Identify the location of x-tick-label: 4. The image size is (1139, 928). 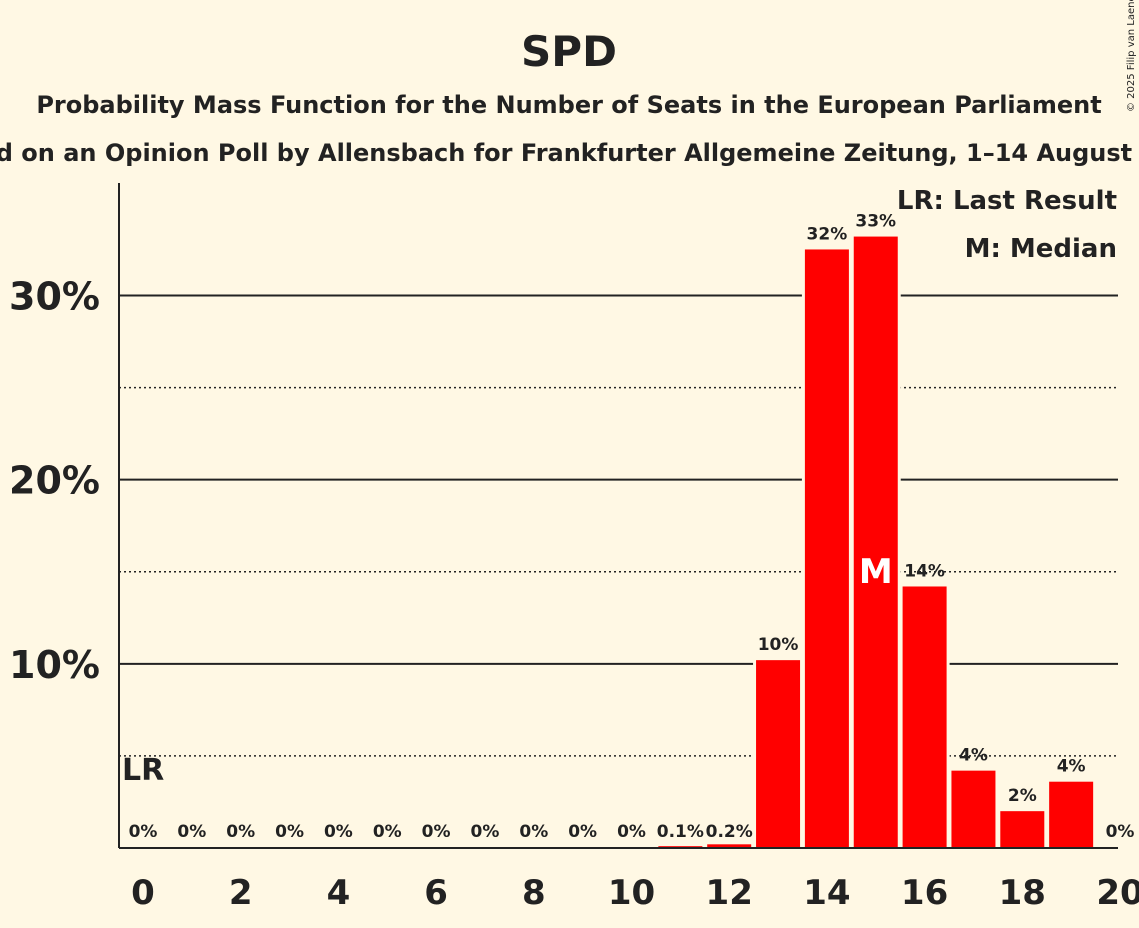
(339, 893).